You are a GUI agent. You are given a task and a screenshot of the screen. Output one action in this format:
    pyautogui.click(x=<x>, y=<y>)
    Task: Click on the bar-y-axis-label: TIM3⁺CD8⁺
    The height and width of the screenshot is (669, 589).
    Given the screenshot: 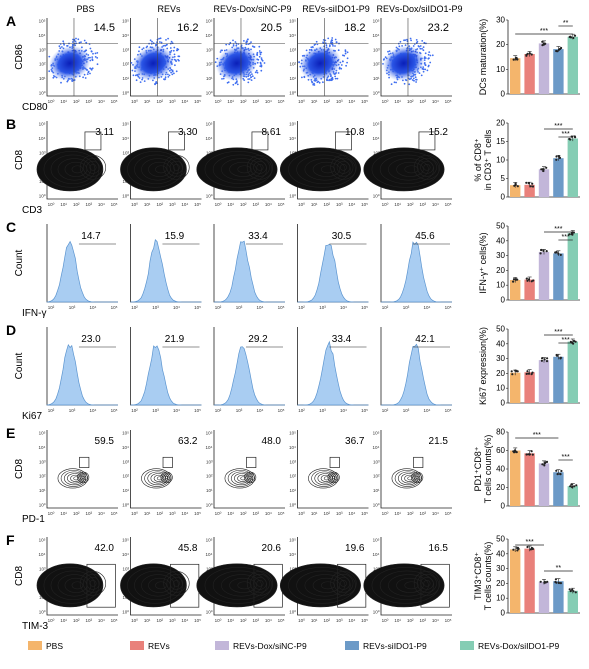 What is the action you would take?
    pyautogui.click(x=478, y=576)
    